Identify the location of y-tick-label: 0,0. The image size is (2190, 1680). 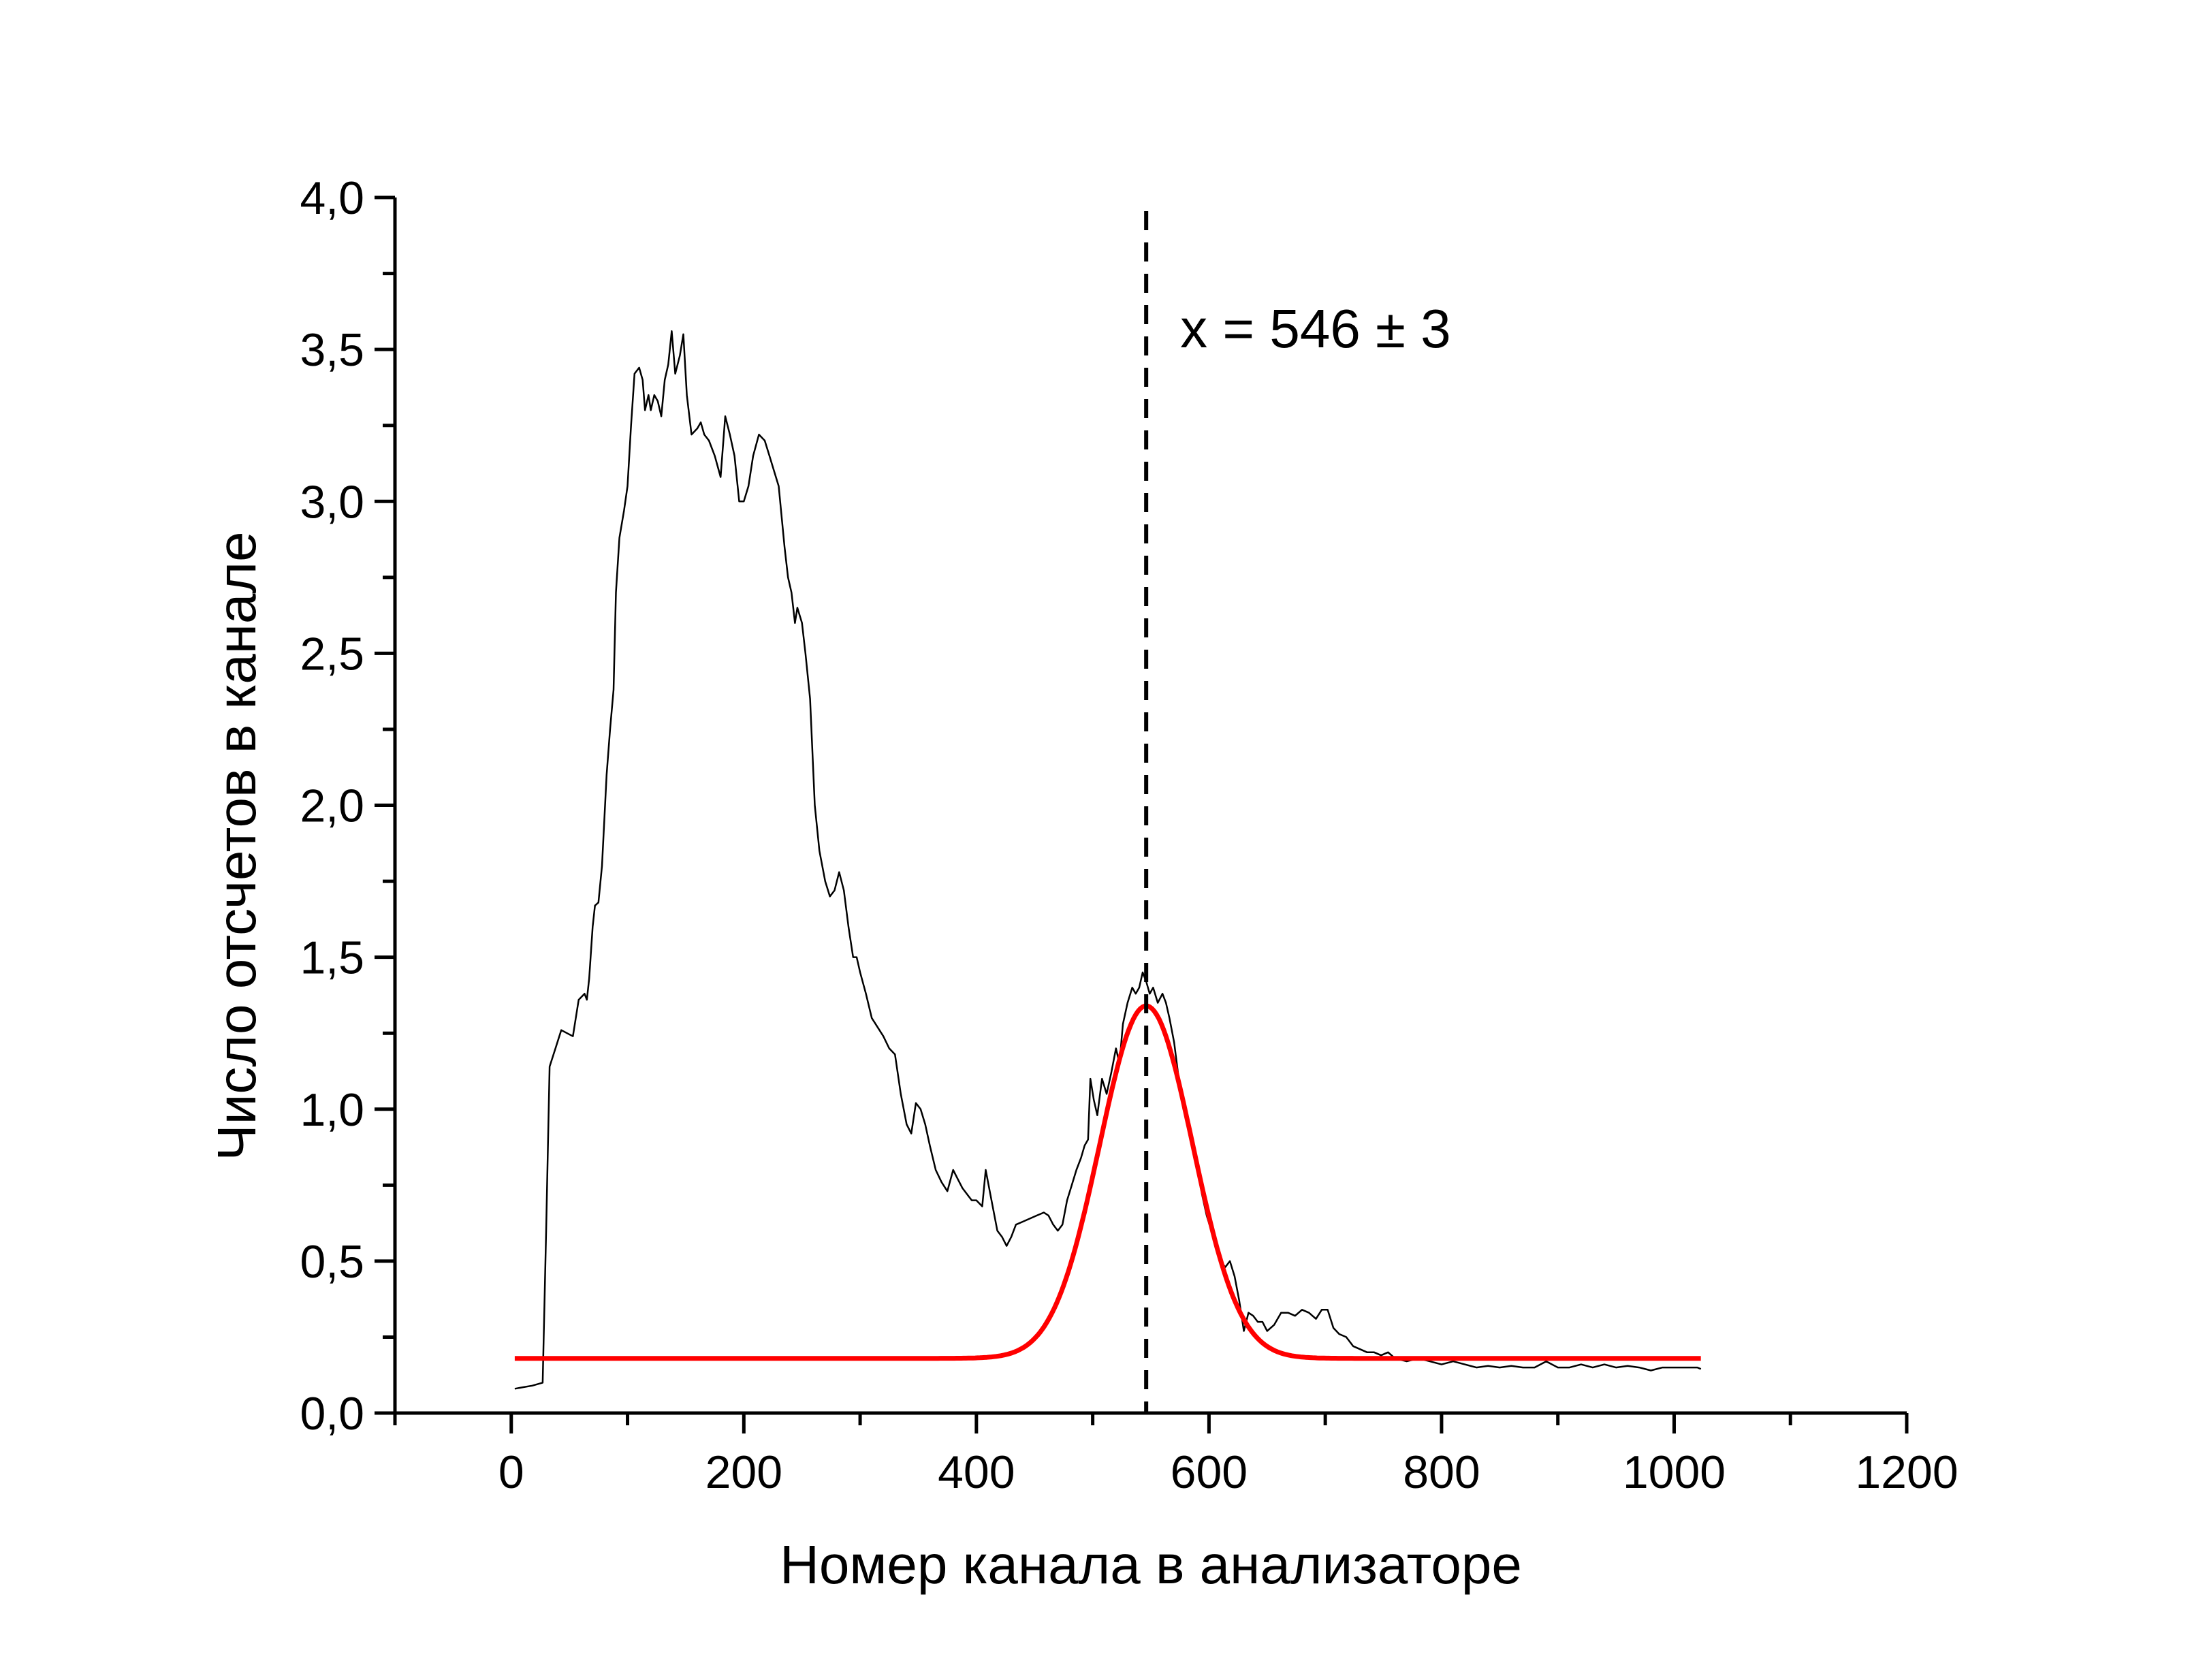
(332, 1414).